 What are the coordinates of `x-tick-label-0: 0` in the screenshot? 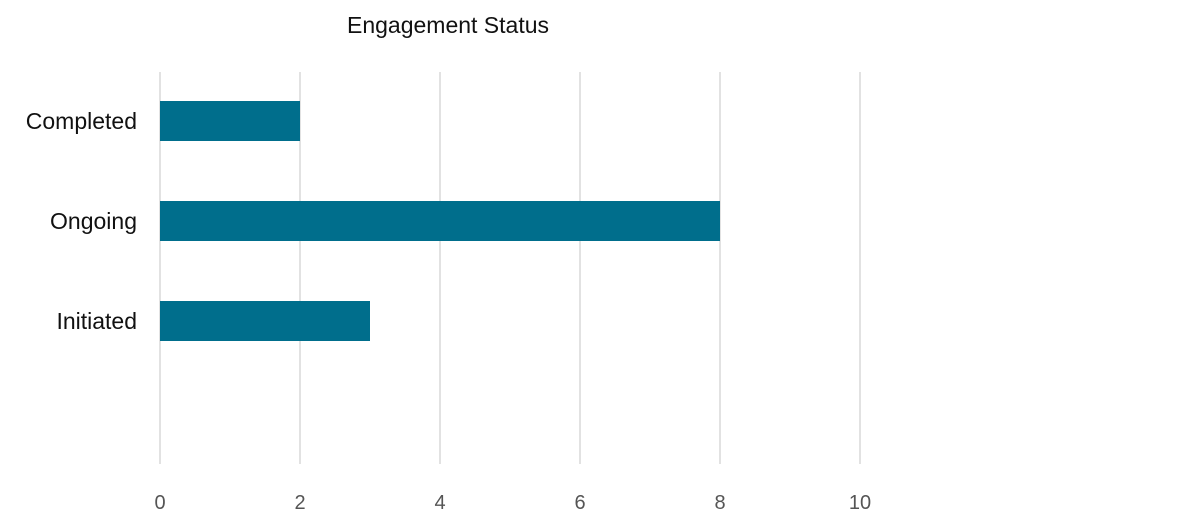 It's located at (159, 502).